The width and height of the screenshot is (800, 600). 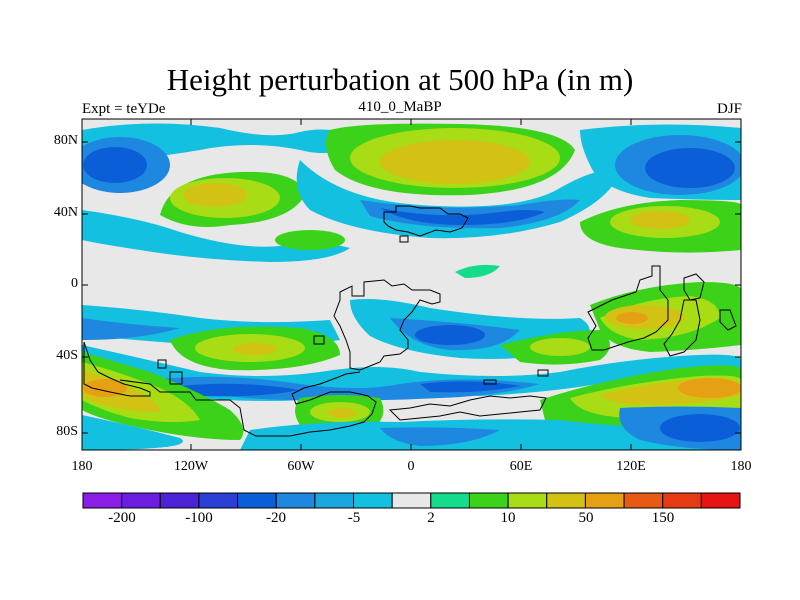 I want to click on run-label: 410_0_MaBP, so click(x=400, y=107).